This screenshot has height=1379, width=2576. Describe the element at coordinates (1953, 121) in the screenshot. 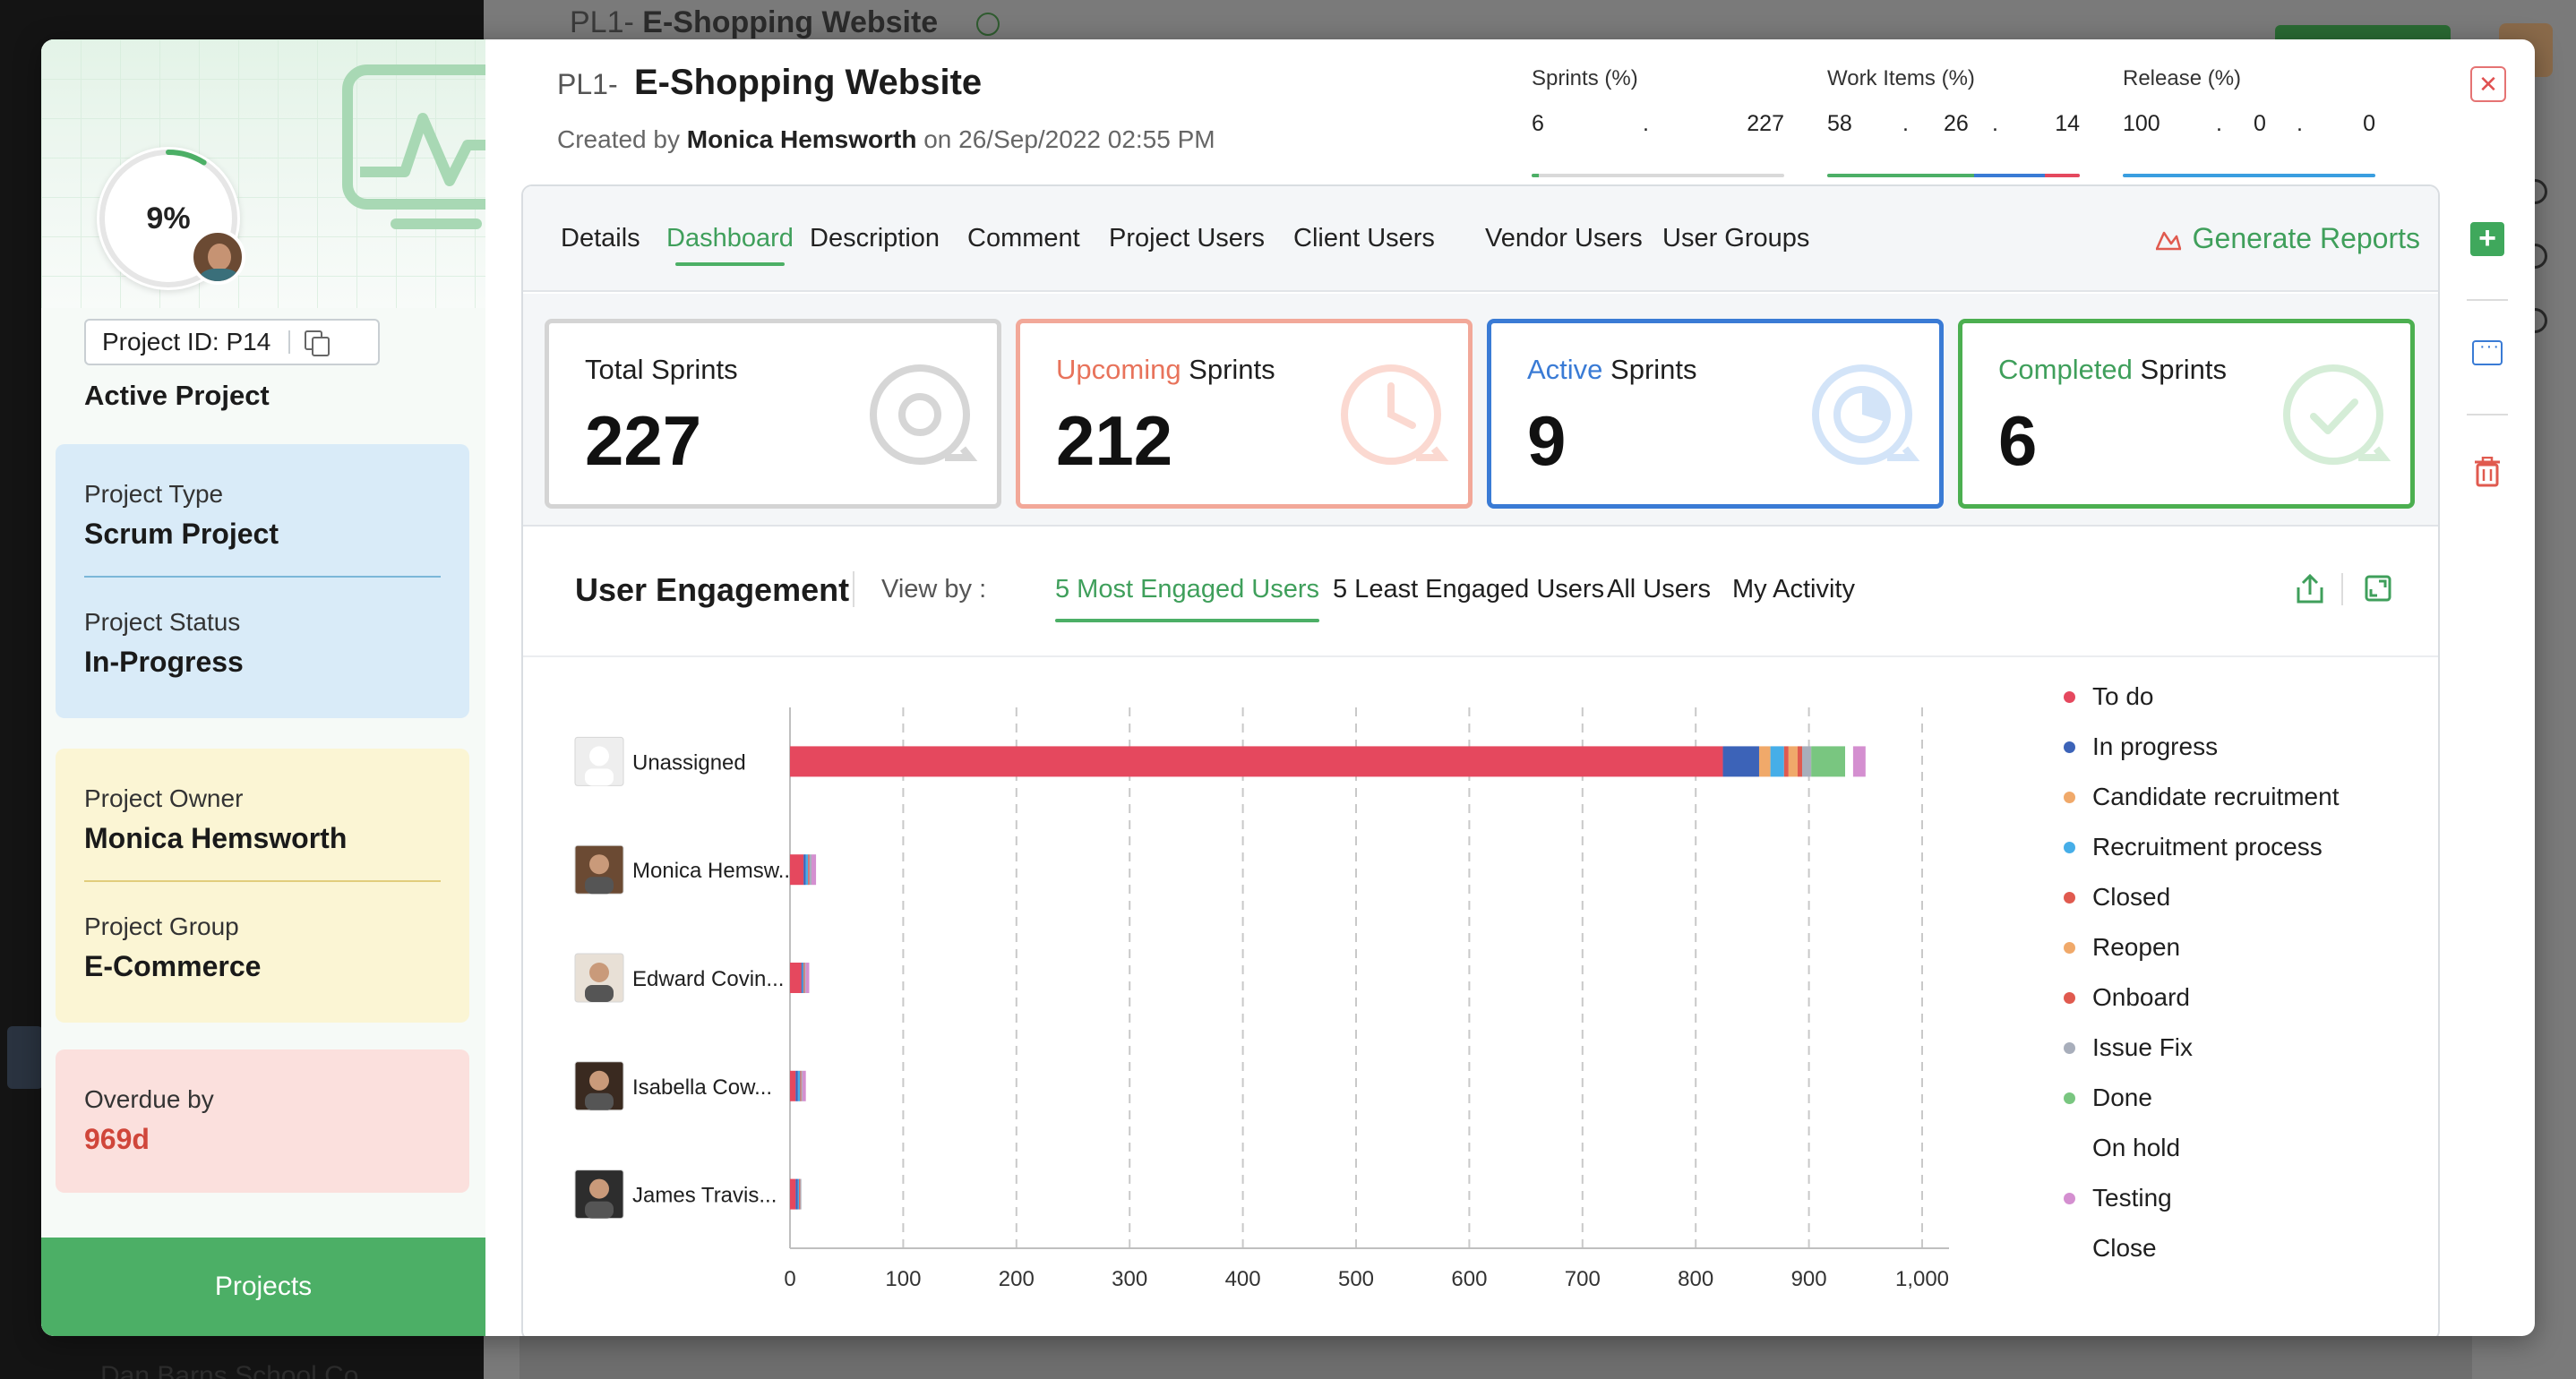

I see `work-items-stat: Work Items (%) 58 . 26 . 14` at that location.